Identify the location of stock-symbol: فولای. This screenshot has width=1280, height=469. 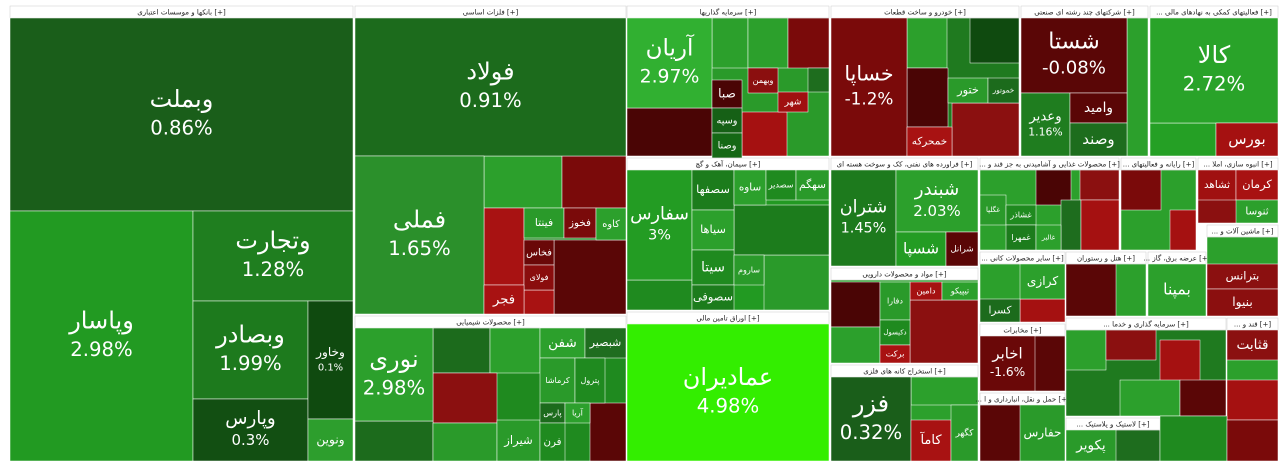
(538, 277).